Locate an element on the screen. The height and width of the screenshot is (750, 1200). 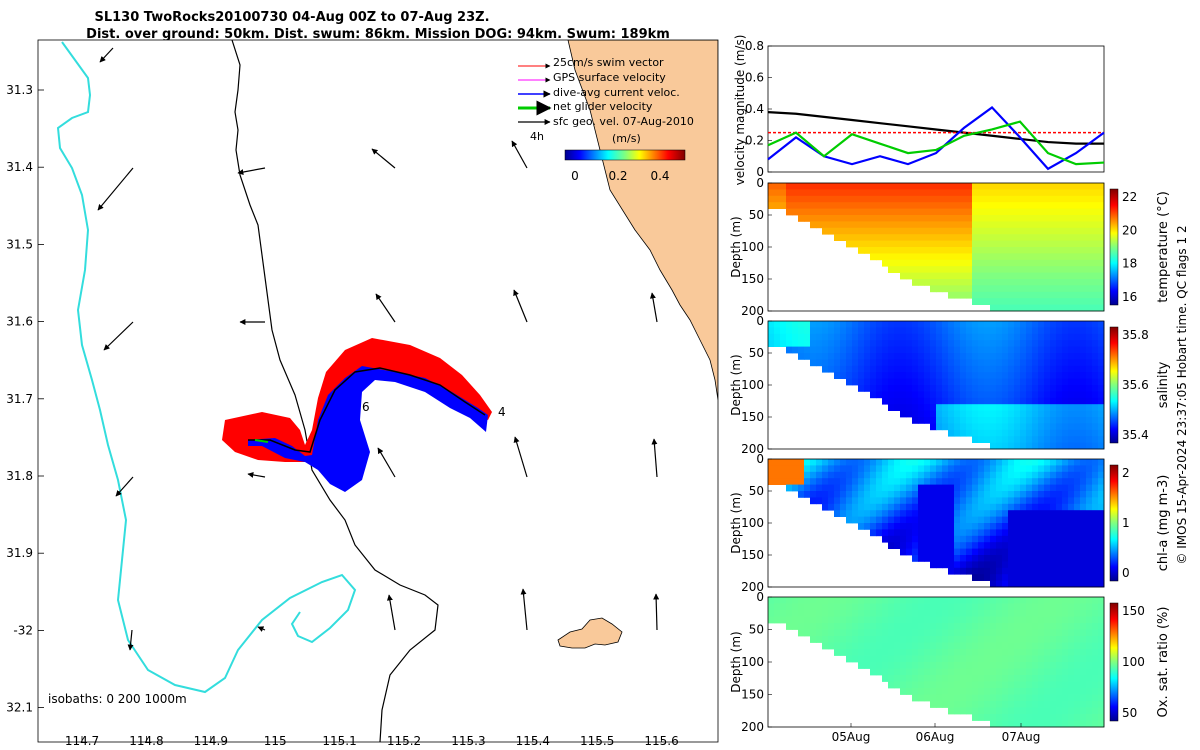
legend-swim: 25cm/s swim vector is located at coordinates (608, 62).